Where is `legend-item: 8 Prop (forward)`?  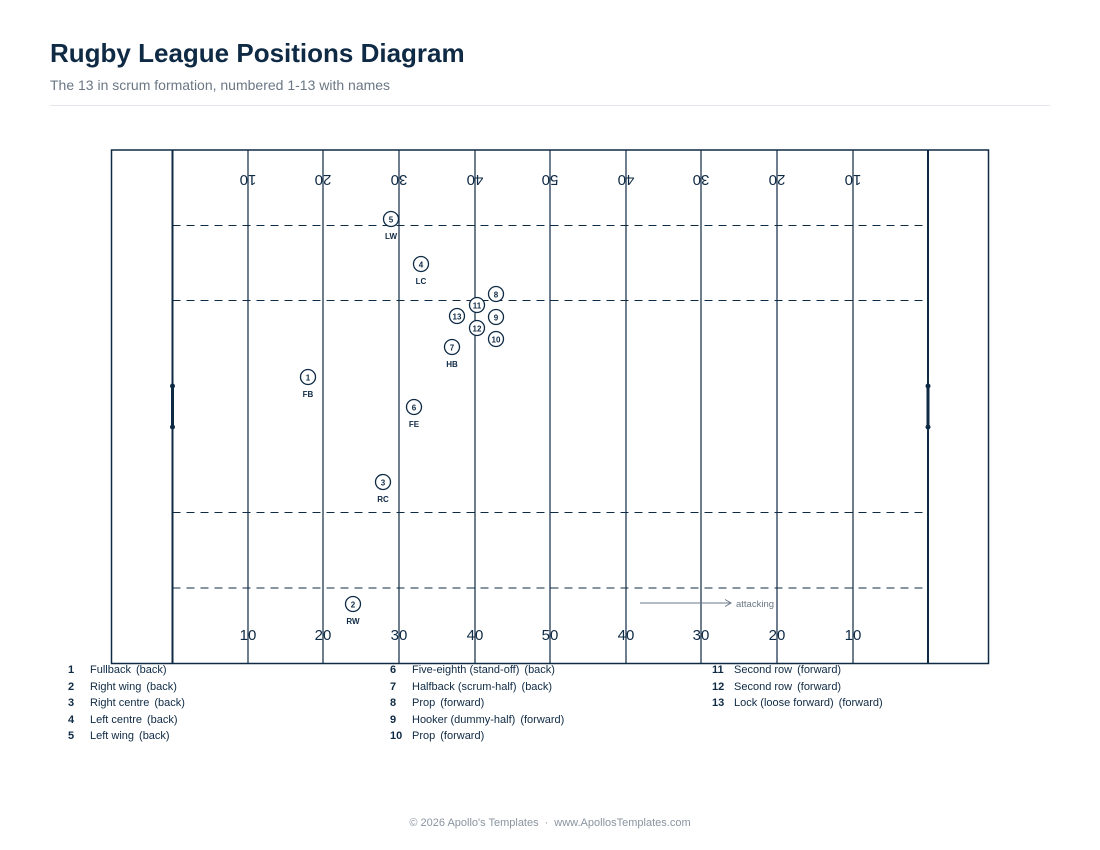
legend-item: 8 Prop (forward) is located at coordinates (477, 703).